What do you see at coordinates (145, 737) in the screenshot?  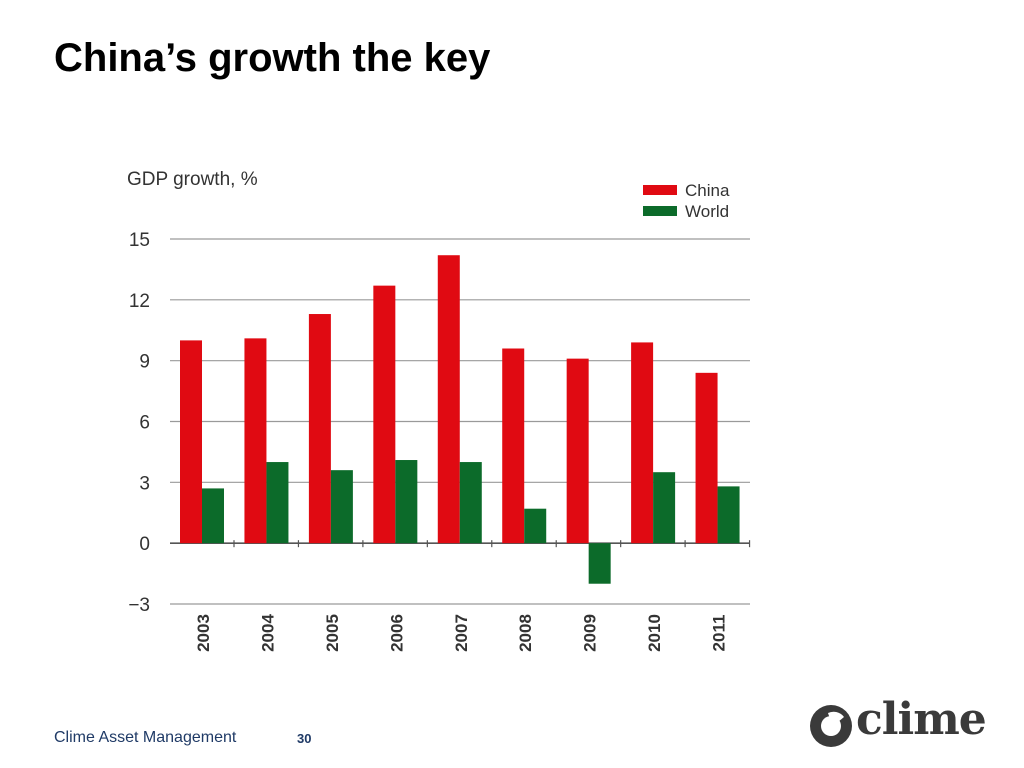 I see `footer-company: Clime Asset Management` at bounding box center [145, 737].